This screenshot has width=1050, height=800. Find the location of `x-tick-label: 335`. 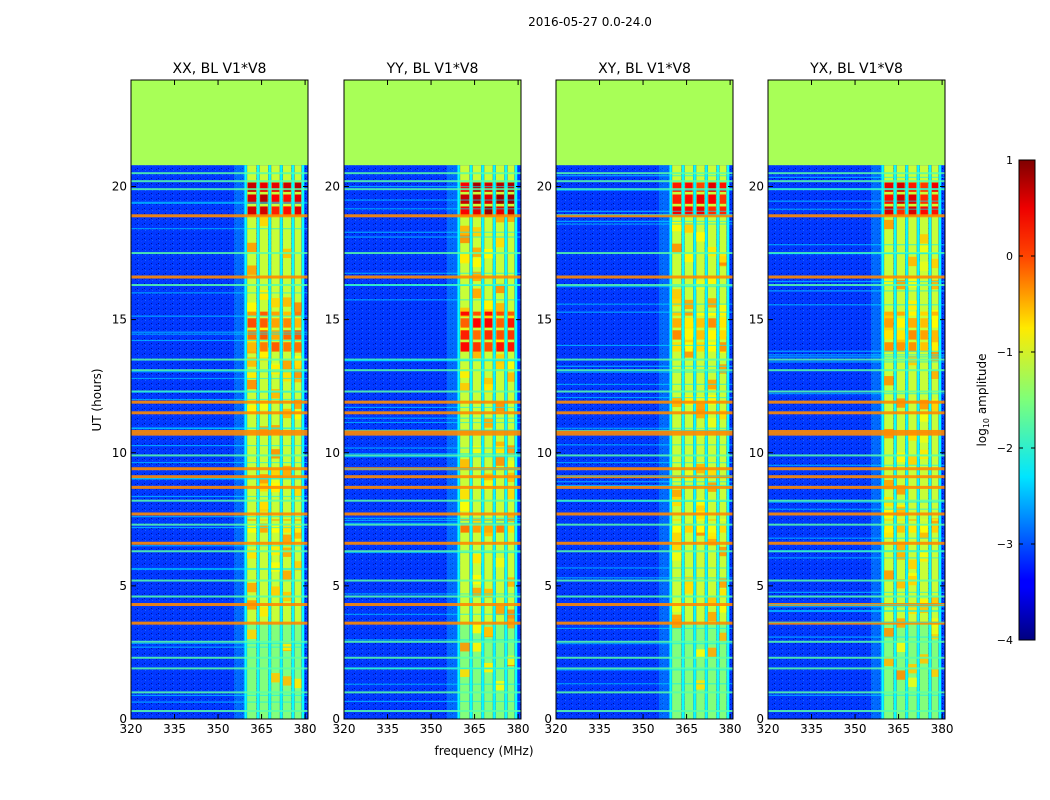

x-tick-label: 335 is located at coordinates (599, 729).